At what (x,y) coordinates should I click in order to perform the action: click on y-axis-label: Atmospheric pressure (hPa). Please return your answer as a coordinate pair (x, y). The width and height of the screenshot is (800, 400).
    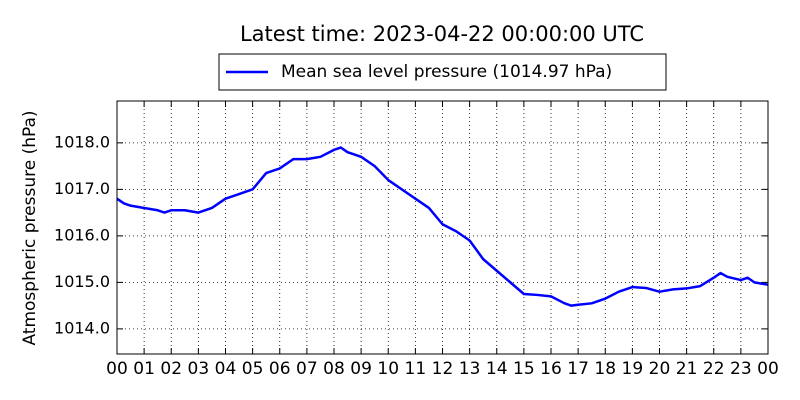
    Looking at the image, I should click on (30, 227).